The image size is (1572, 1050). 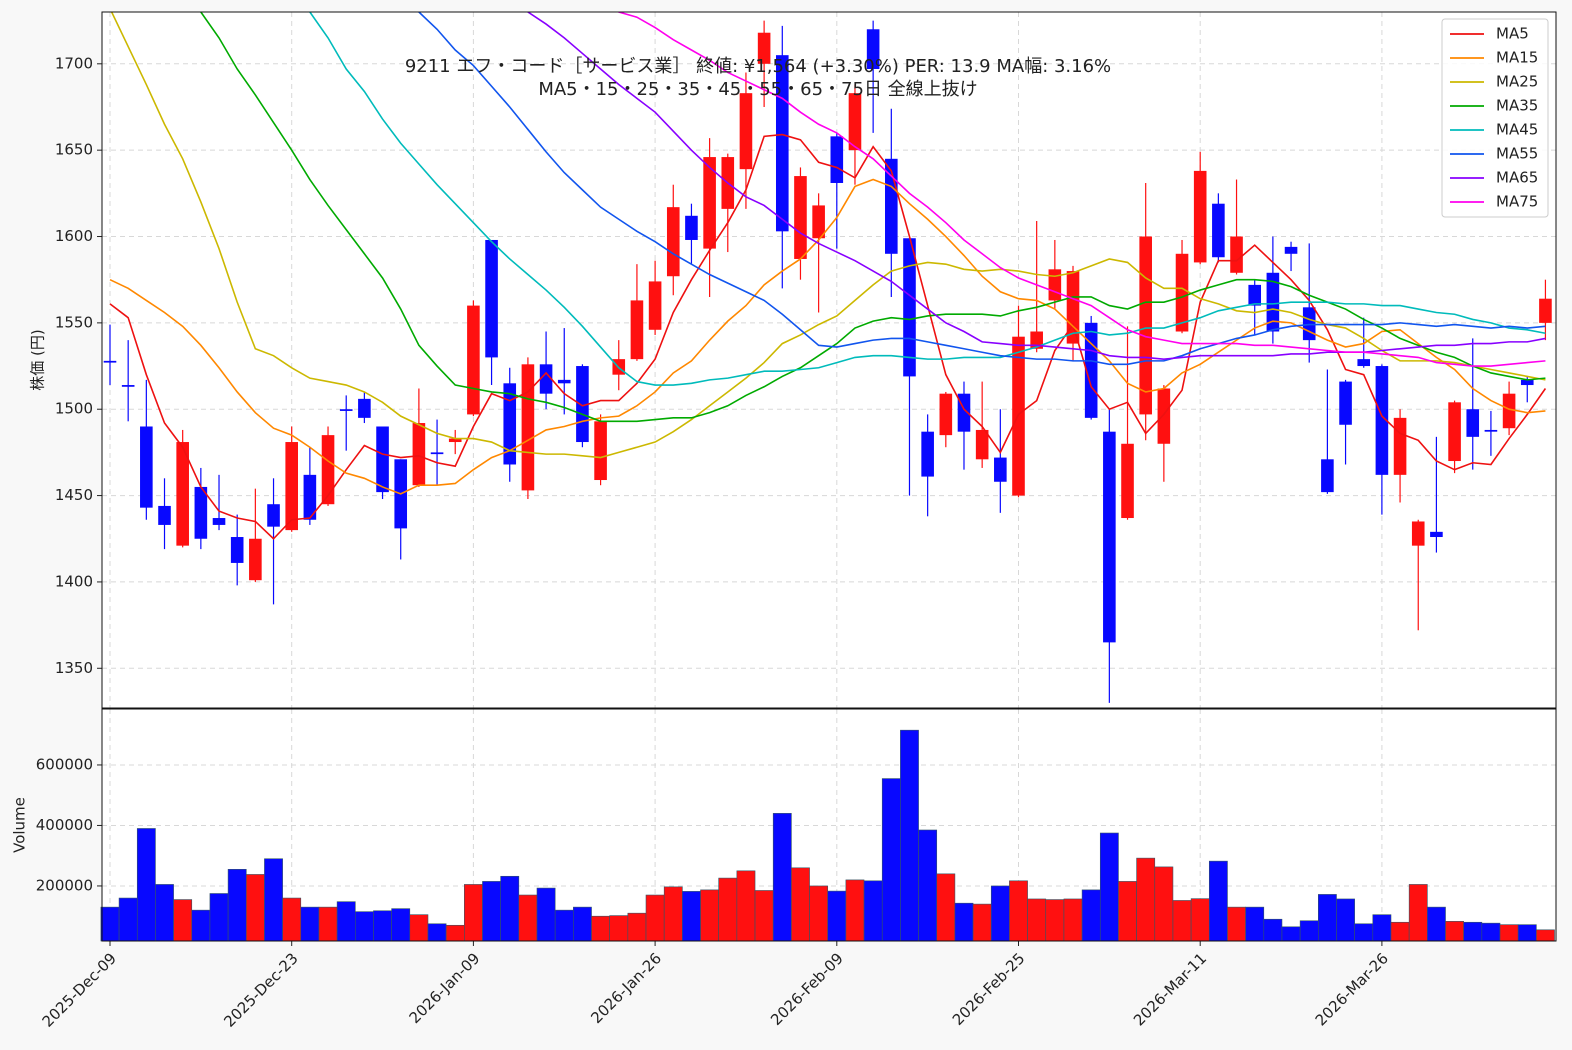 What do you see at coordinates (79, 989) in the screenshot?
I see `x-tick-label: 2025-Dec-09` at bounding box center [79, 989].